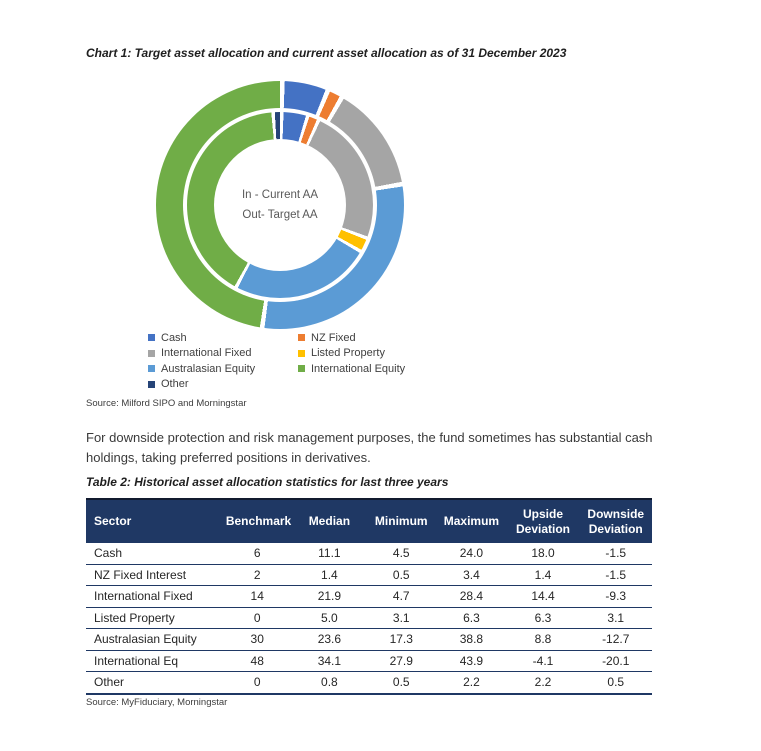  I want to click on table-row: NZ Fixed Interest 2 1.4 0.5 3.4 1.4 -1.5, so click(369, 575).